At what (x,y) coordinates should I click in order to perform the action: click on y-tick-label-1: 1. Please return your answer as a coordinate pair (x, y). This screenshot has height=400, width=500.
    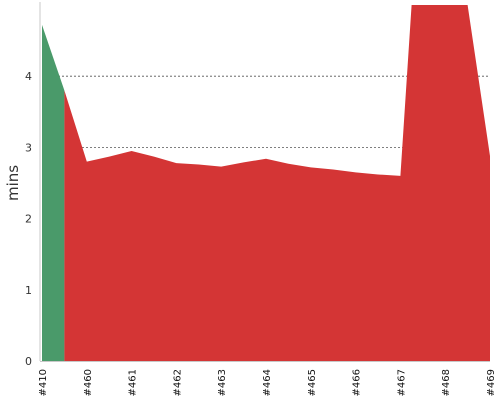
    Looking at the image, I should click on (28, 290).